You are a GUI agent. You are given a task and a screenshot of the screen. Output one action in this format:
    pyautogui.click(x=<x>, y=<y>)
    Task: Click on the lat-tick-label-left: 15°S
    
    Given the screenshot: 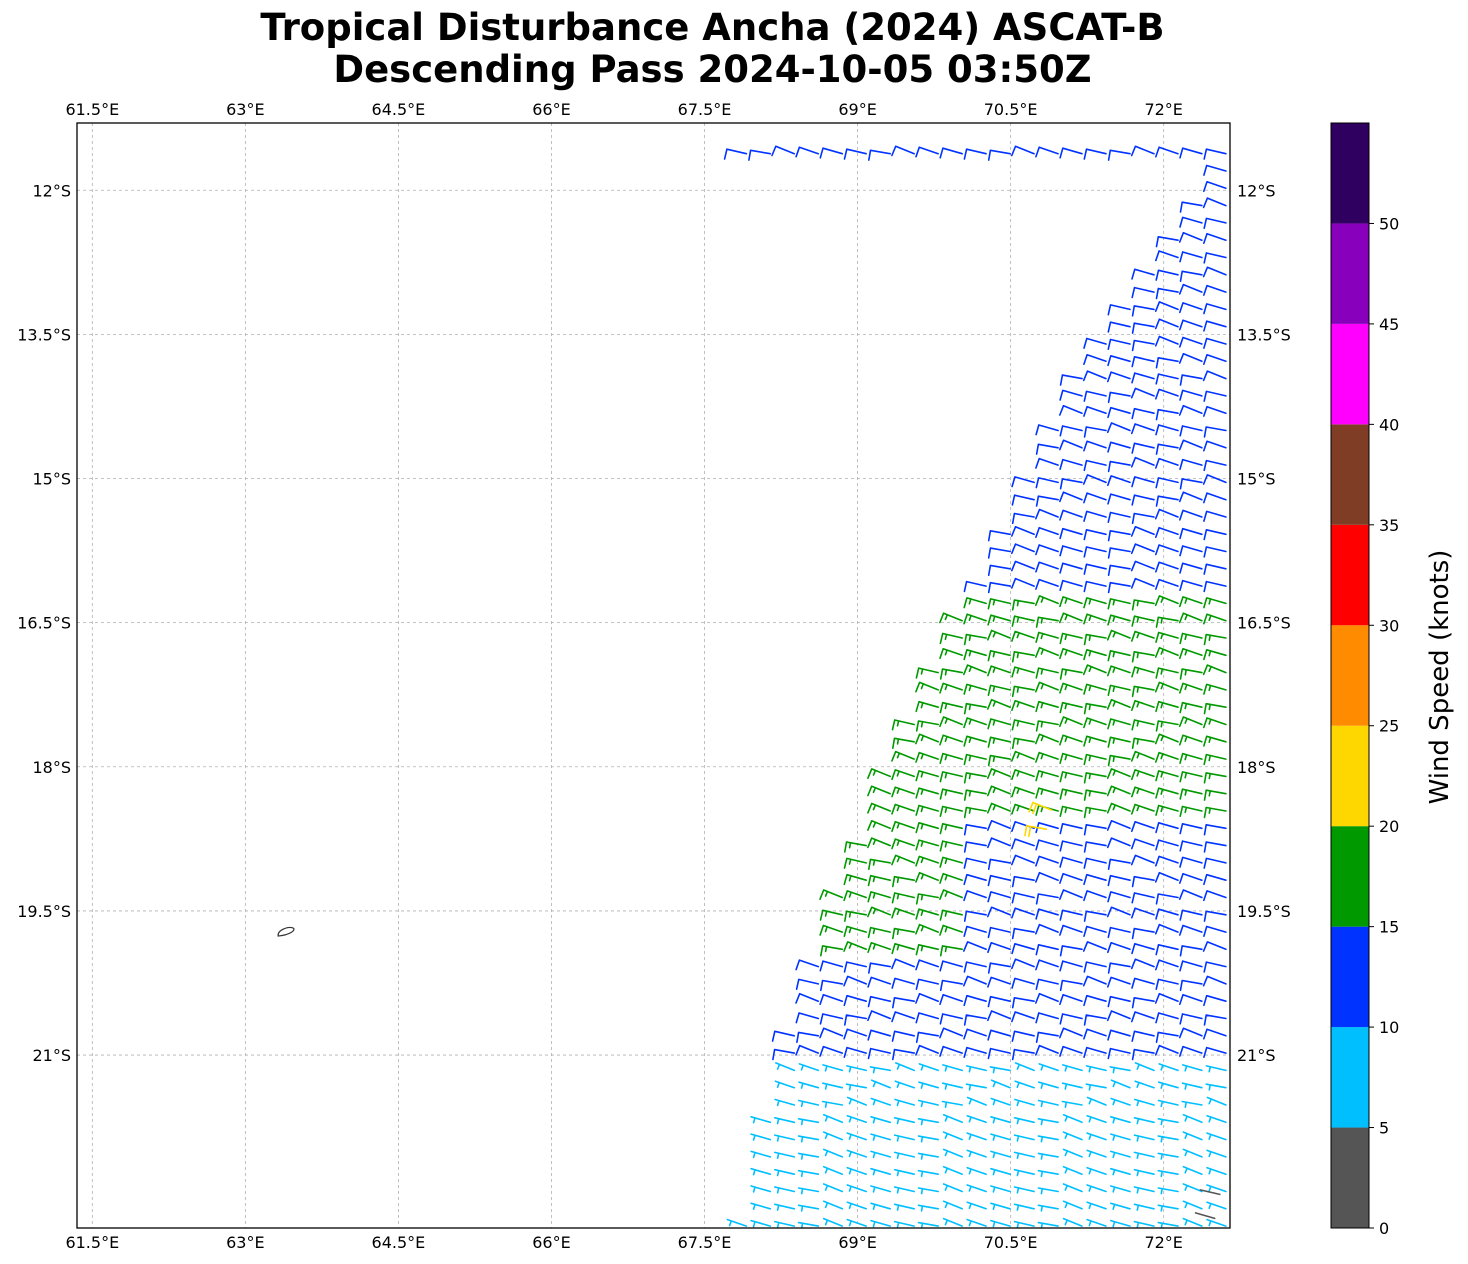 What is the action you would take?
    pyautogui.click(x=51, y=479)
    